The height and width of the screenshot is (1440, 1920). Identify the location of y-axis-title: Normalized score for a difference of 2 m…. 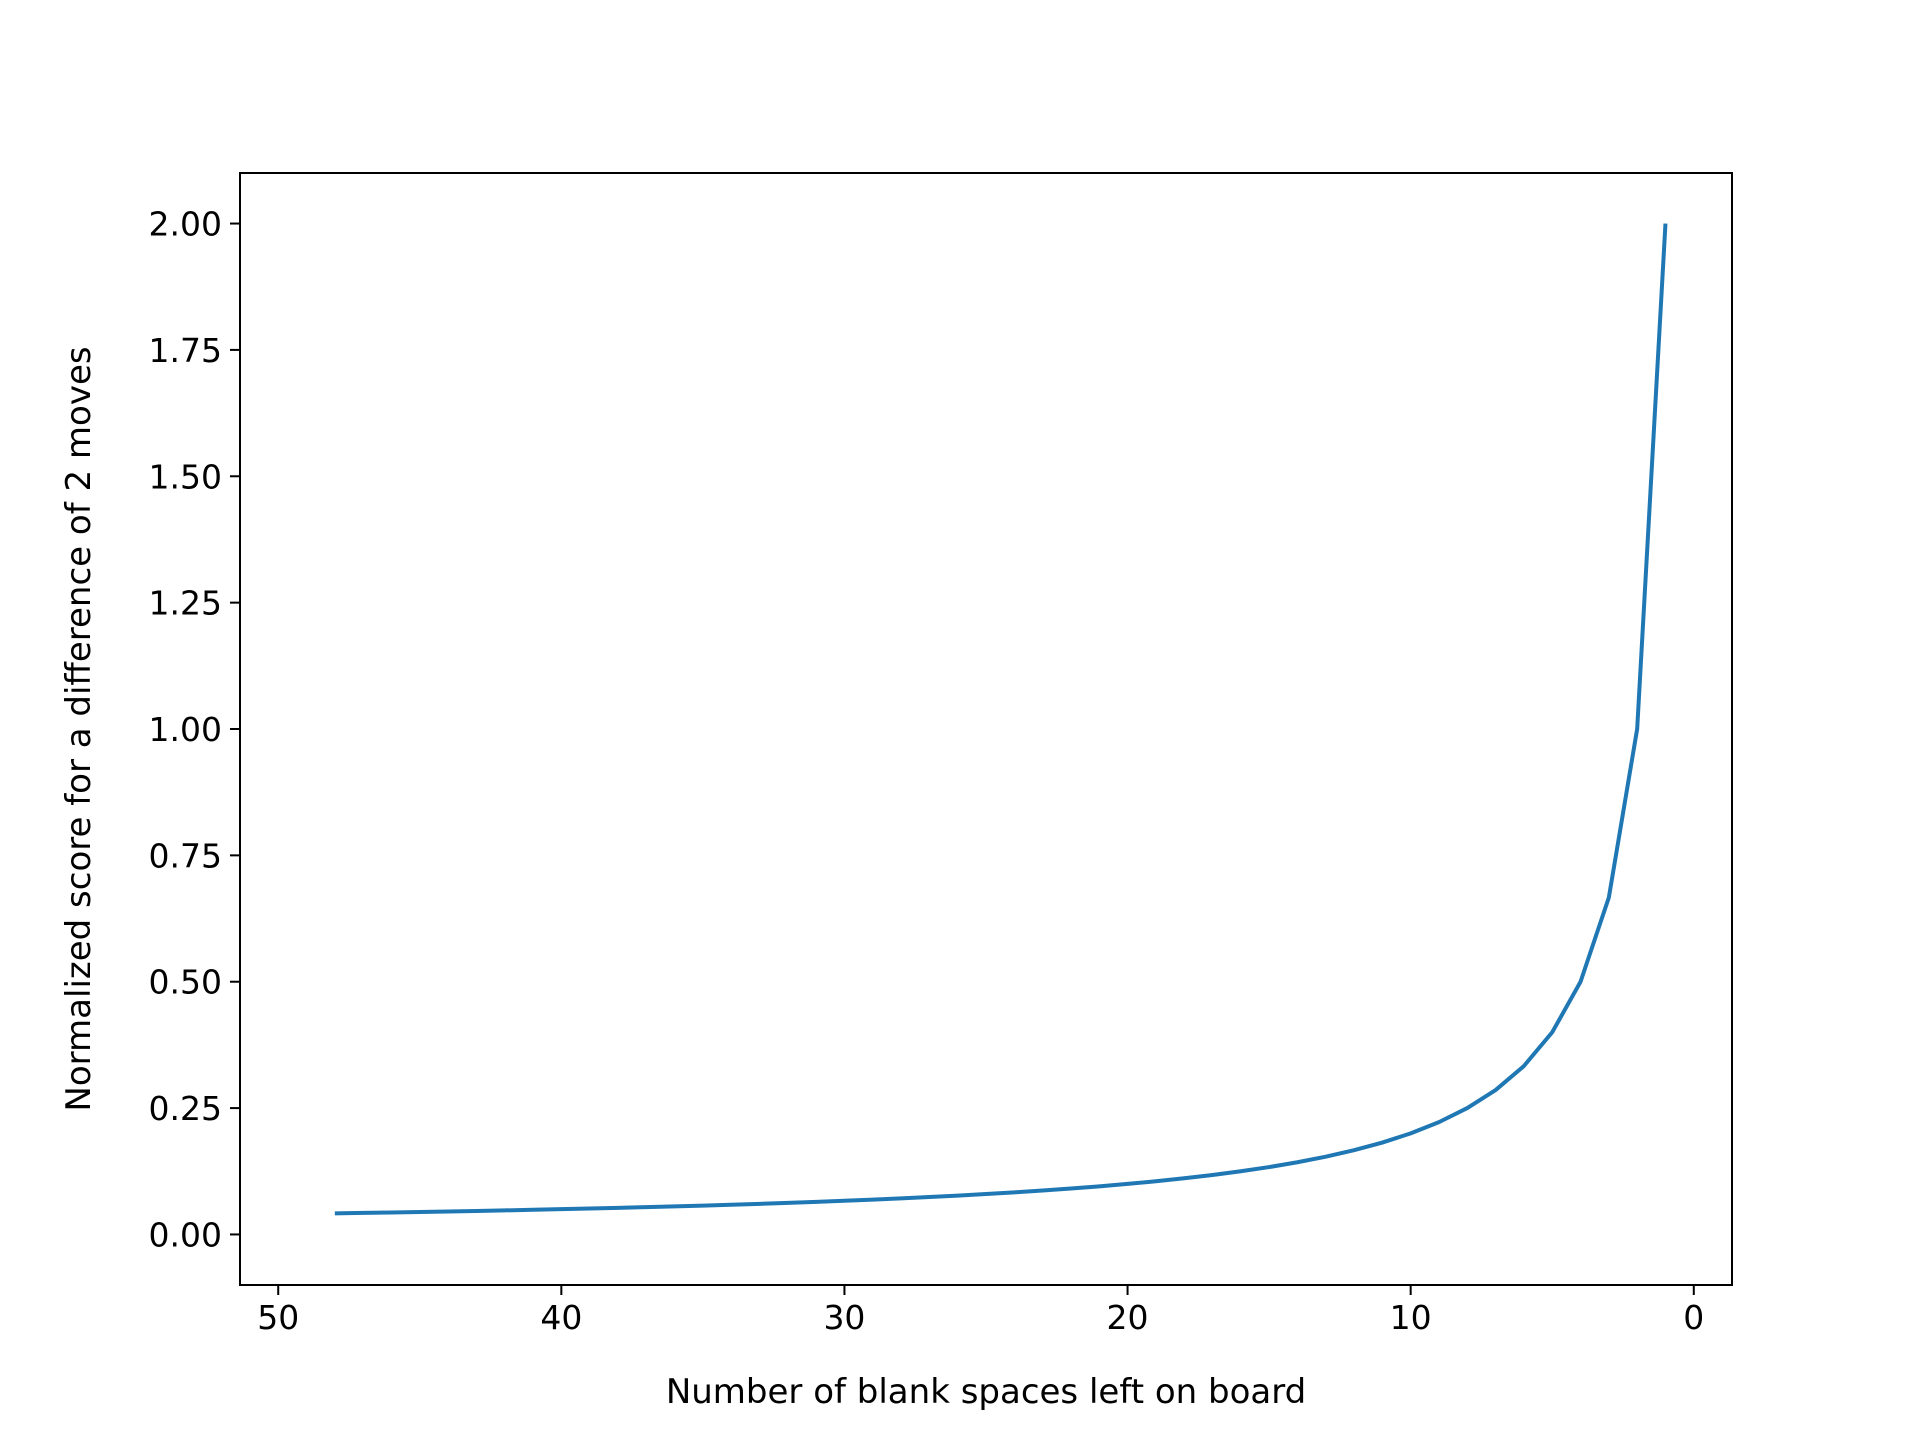
(79, 728).